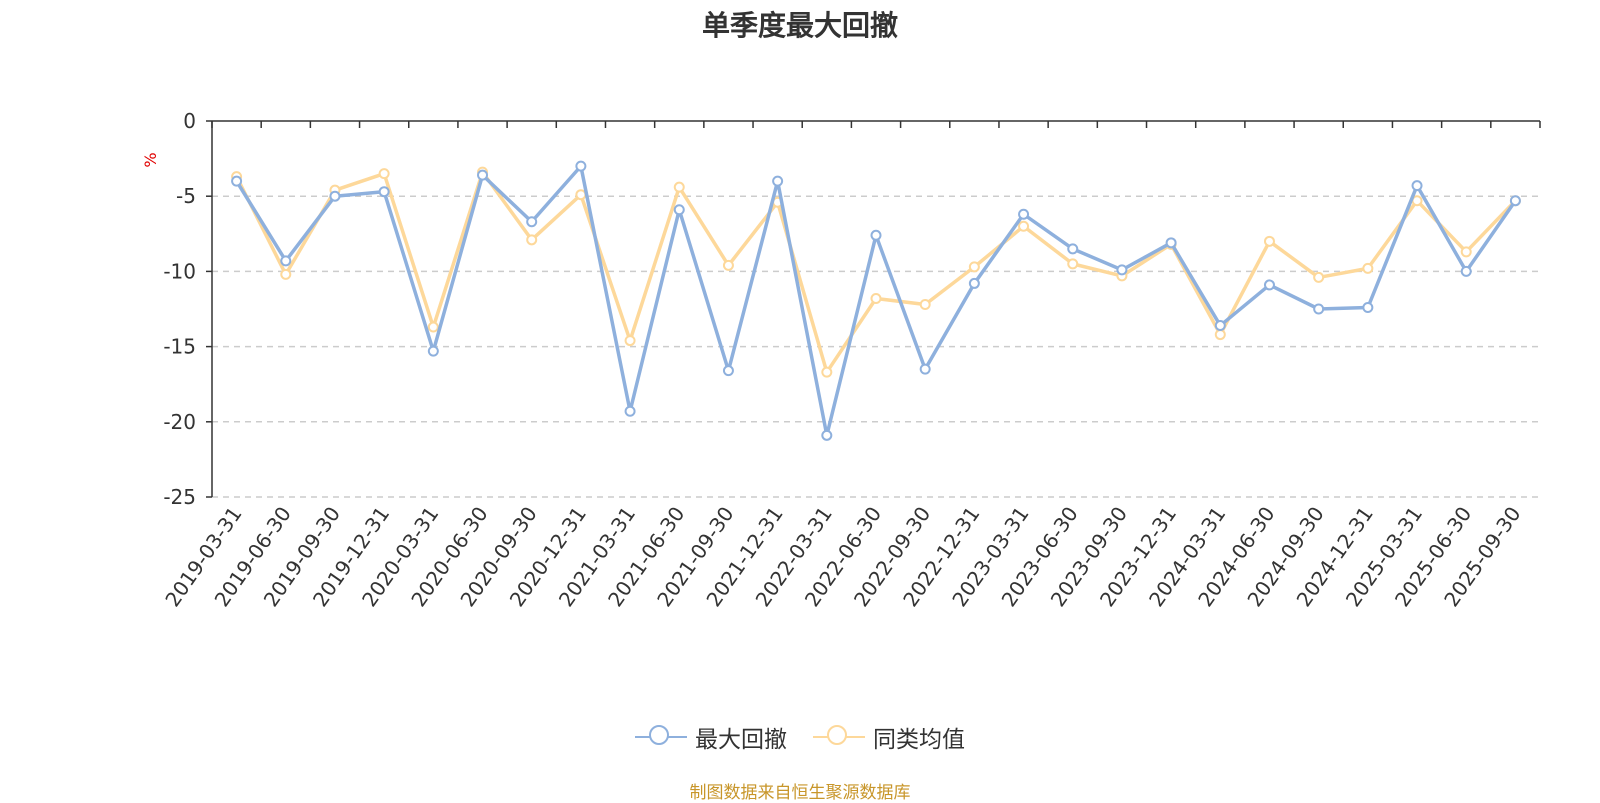  What do you see at coordinates (179, 422) in the screenshot?
I see `y-tick-label: -20` at bounding box center [179, 422].